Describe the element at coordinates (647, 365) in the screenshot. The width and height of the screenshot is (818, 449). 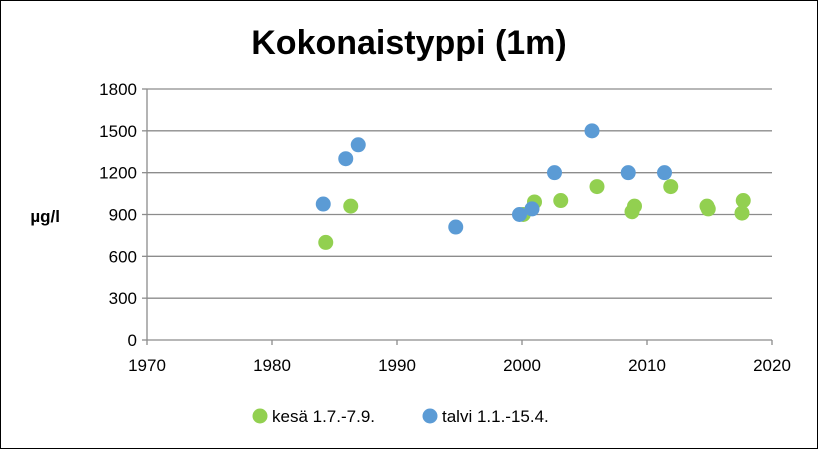
I see `x-tick-label: 2010` at that location.